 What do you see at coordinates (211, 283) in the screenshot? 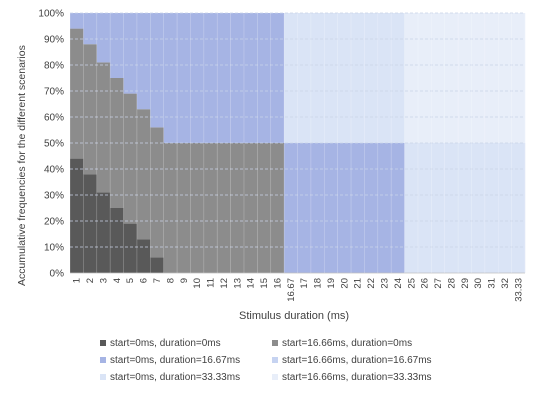
I see `x-tick-label: 11` at bounding box center [211, 283].